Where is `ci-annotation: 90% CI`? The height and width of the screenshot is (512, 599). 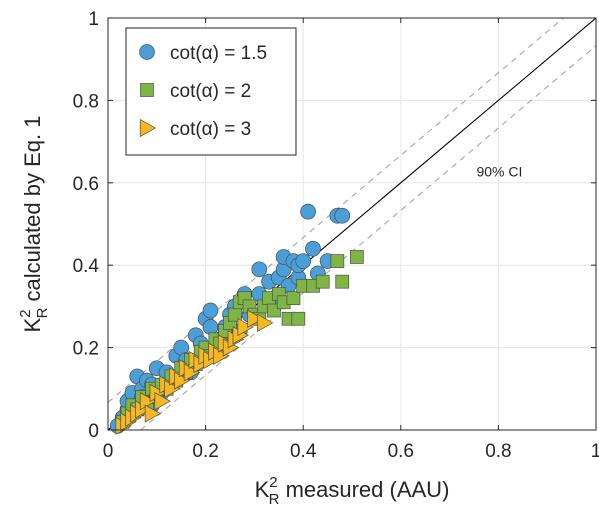 ci-annotation: 90% CI is located at coordinates (499, 172).